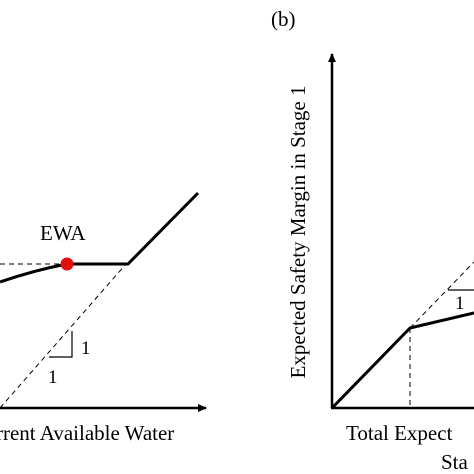 The image size is (474, 474). What do you see at coordinates (100, 237) in the screenshot?
I see `panel-a-main-curve` at bounding box center [100, 237].